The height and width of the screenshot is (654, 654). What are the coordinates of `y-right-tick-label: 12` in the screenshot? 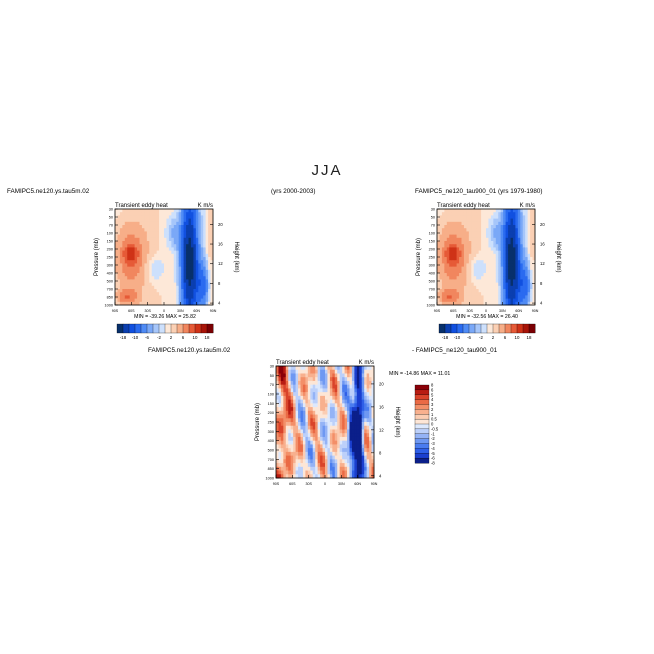 It's located at (381, 429).